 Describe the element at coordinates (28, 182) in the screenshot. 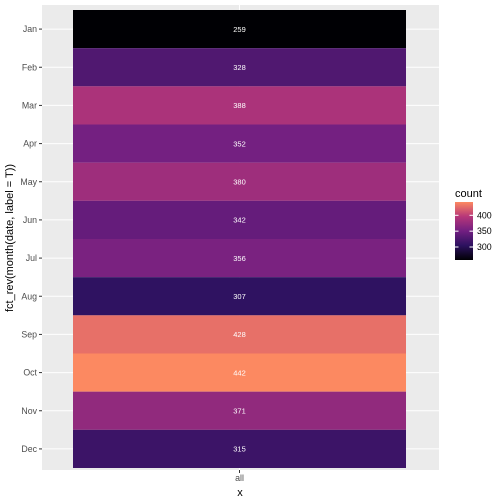

I see `y-tick-label-may: May` at that location.